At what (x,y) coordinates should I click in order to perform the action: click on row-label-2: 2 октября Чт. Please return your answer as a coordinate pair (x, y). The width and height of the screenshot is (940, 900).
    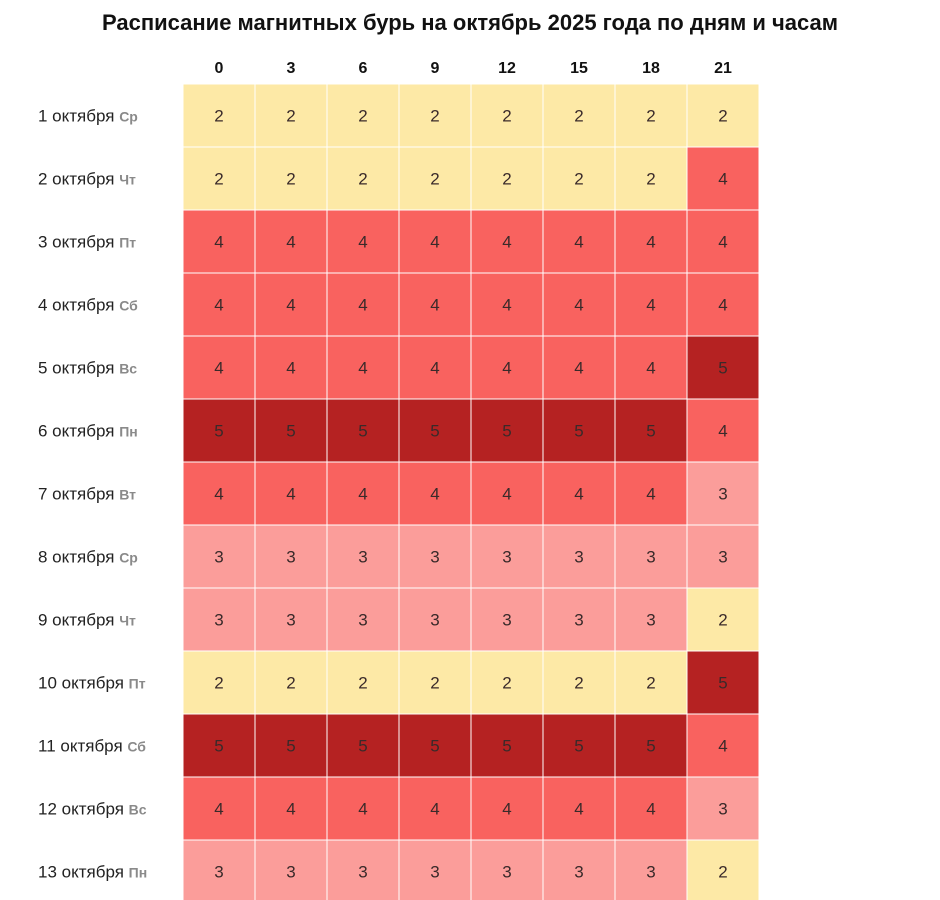
    Looking at the image, I should click on (87, 179).